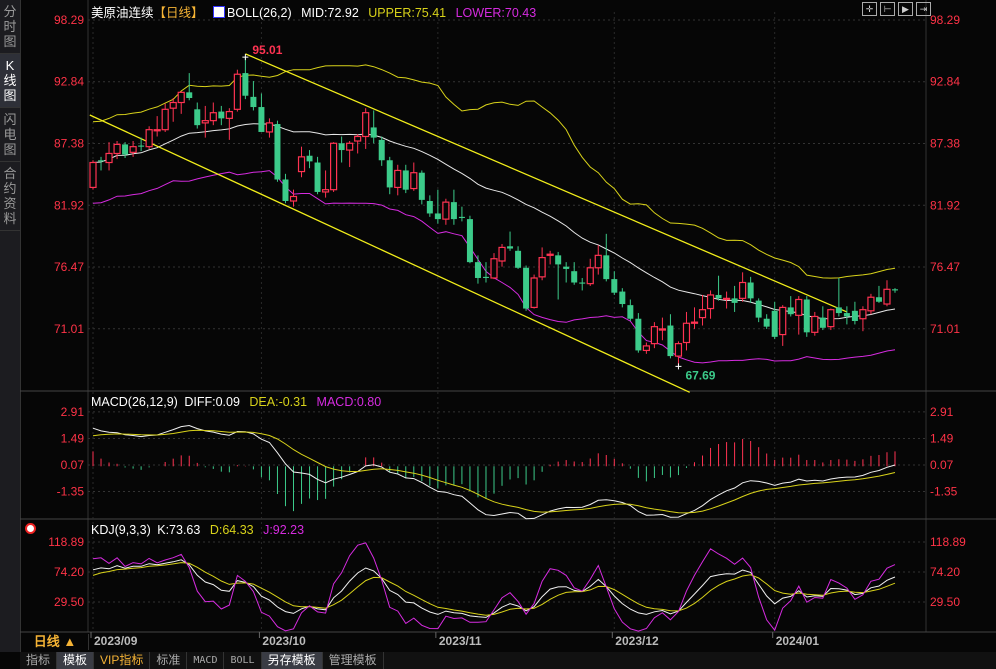  Describe the element at coordinates (284, 641) in the screenshot. I see `date-label: 2023/10` at that location.